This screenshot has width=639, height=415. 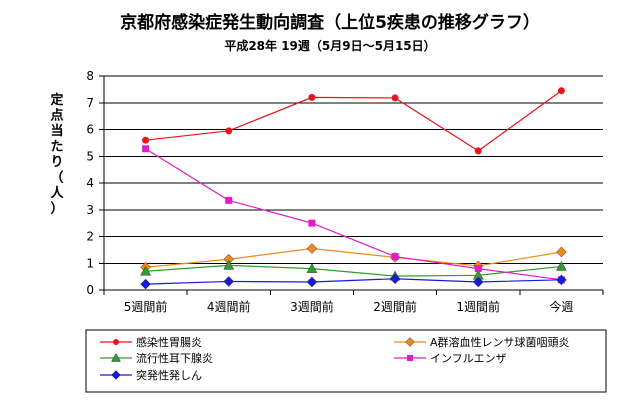 What do you see at coordinates (169, 375) in the screenshot?
I see `legend-label: 突発性発しん` at bounding box center [169, 375].